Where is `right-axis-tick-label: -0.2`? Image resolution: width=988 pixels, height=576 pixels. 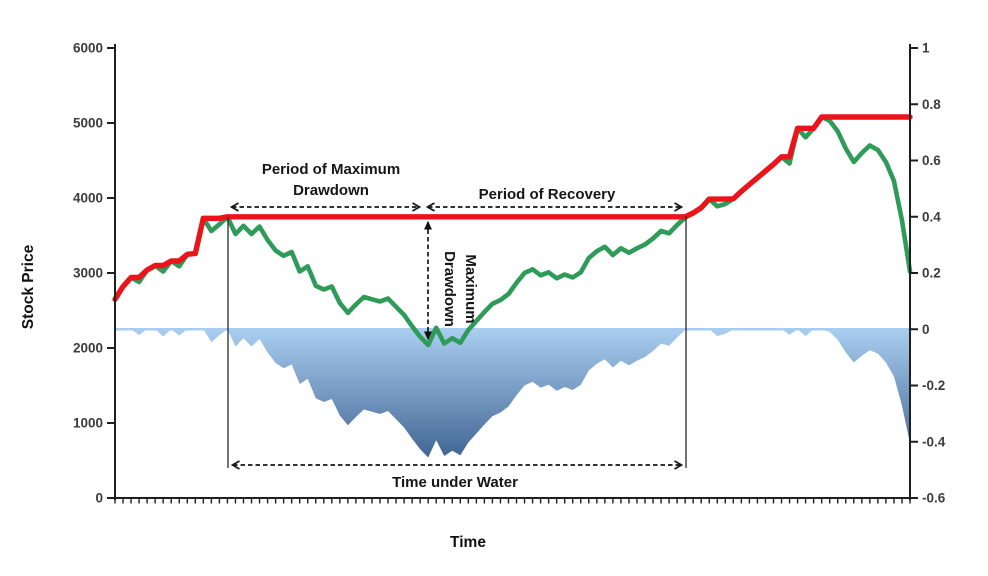
right-axis-tick-label: -0.2 is located at coordinates (933, 385).